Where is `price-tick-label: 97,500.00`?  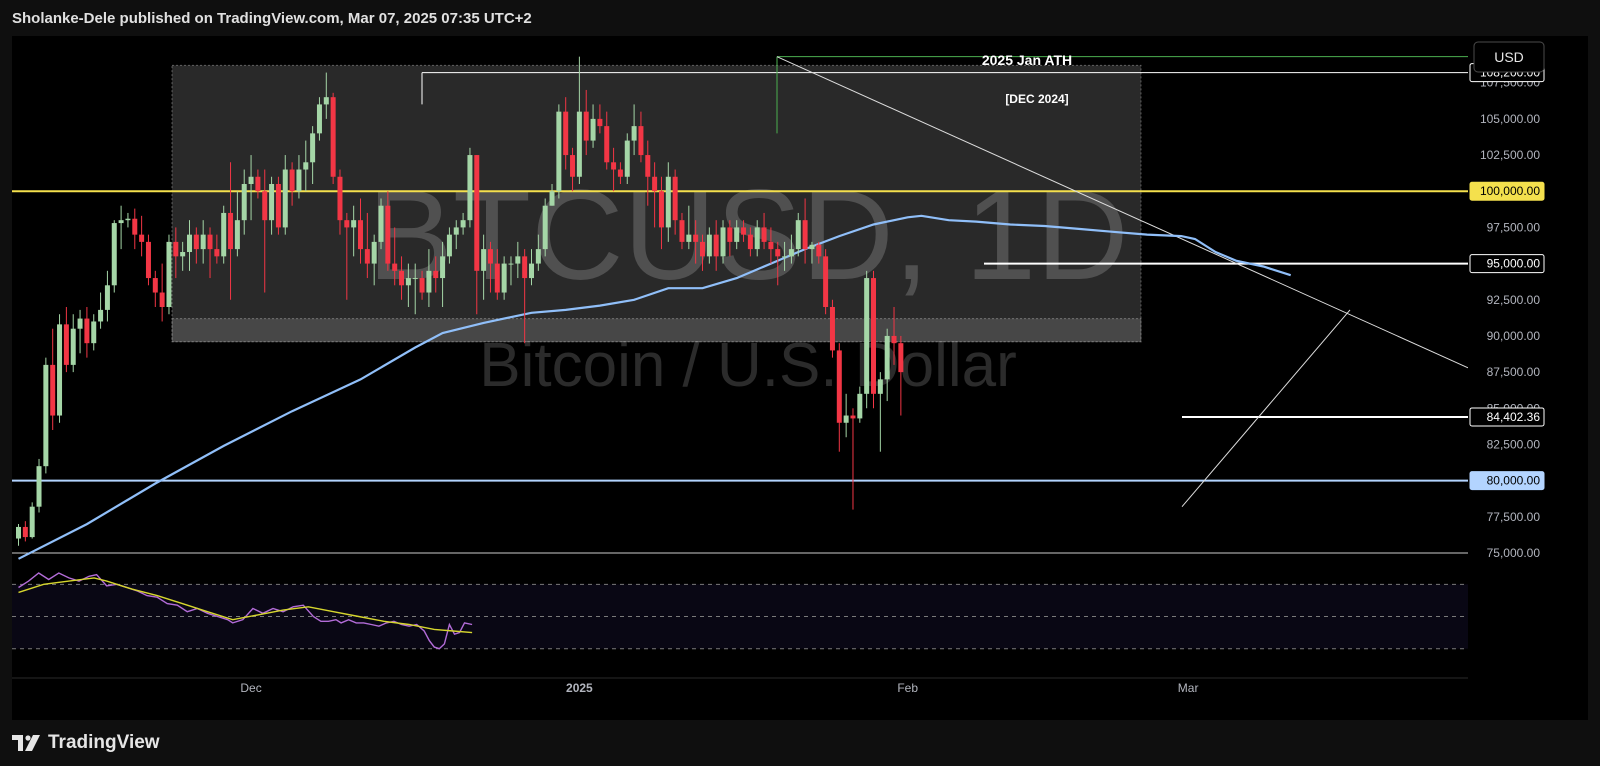 price-tick-label: 97,500.00 is located at coordinates (1514, 227).